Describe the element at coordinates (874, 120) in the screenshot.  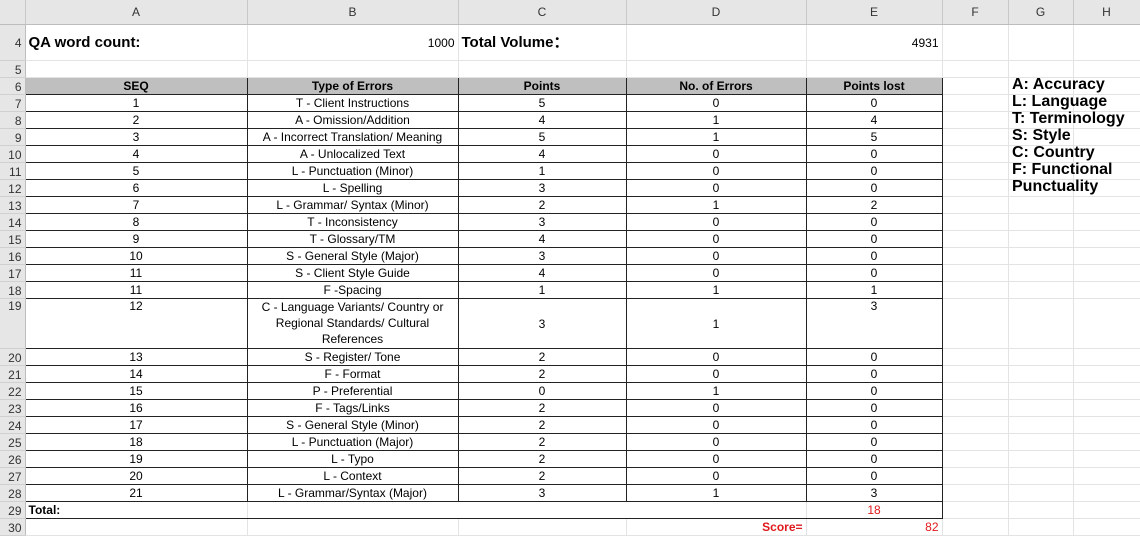
I see `points-lost-cell: 4` at that location.